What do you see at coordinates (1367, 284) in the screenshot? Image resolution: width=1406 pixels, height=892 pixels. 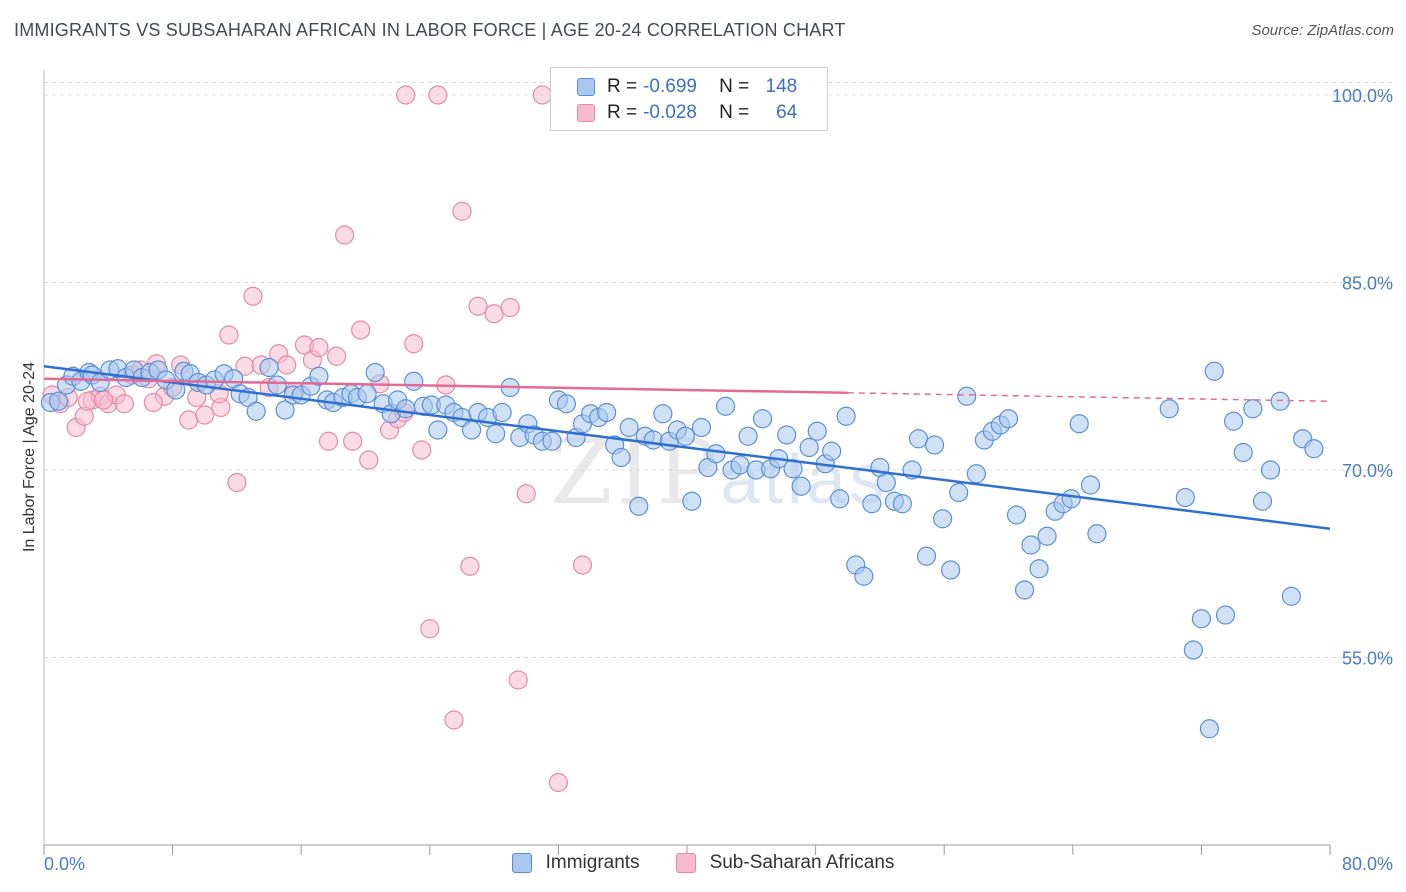 I see `y-tick-label: 85.0%` at bounding box center [1367, 284].